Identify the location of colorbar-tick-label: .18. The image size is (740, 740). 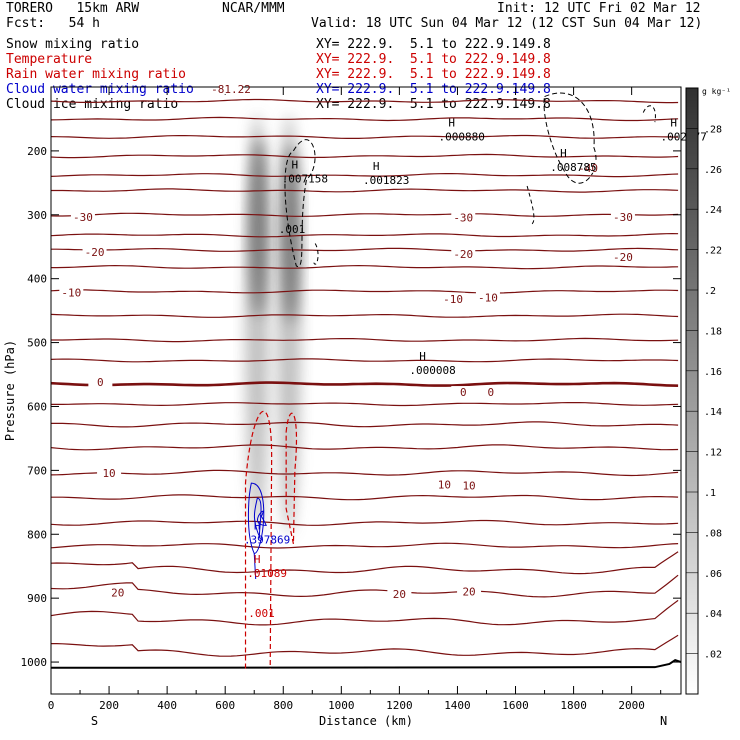
(713, 331).